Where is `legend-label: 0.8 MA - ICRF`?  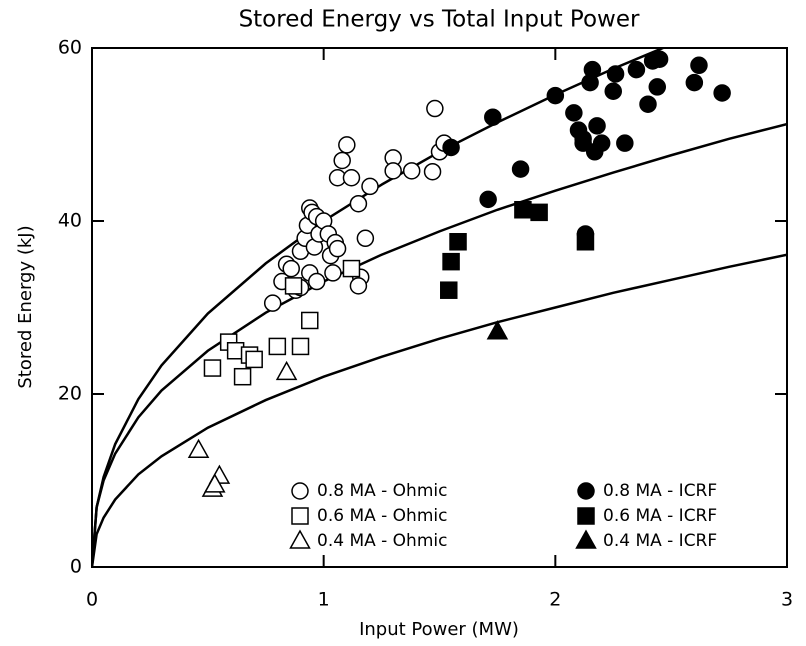
legend-label: 0.8 MA - ICRF is located at coordinates (660, 491).